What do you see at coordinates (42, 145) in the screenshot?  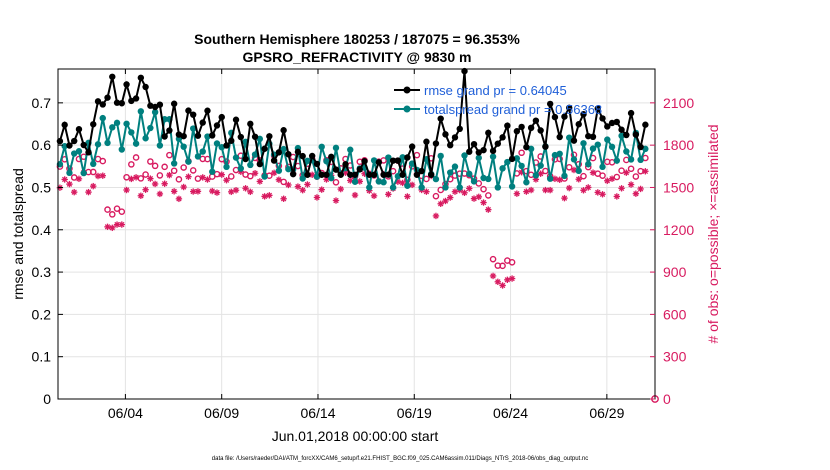 I see `y-tick-label-left: 0.6` at bounding box center [42, 145].